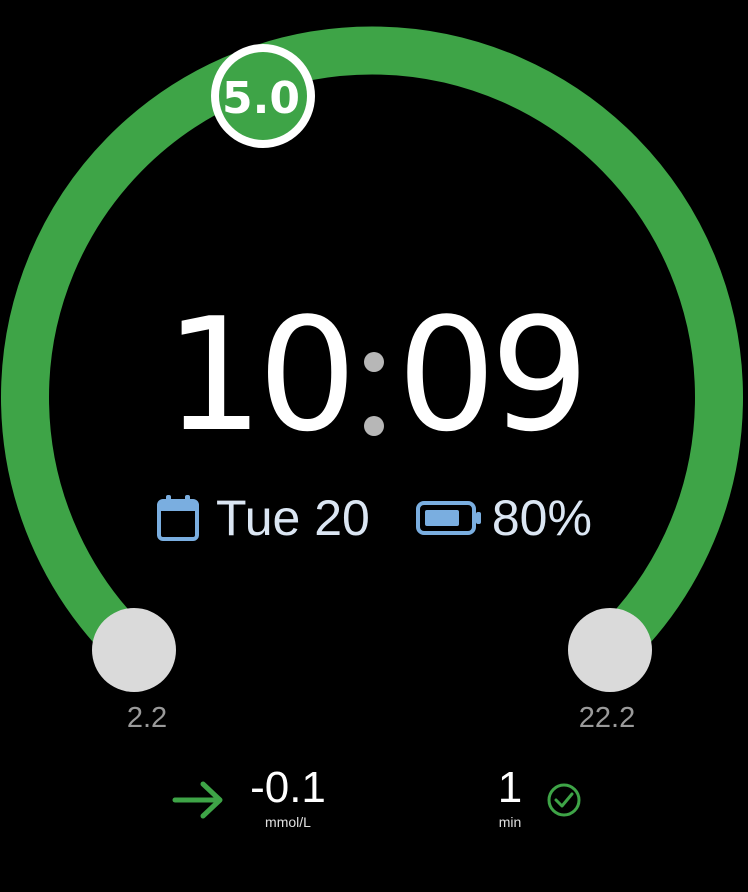 This screenshot has height=892, width=748. What do you see at coordinates (260, 375) in the screenshot?
I see `clock-hours: 10` at bounding box center [260, 375].